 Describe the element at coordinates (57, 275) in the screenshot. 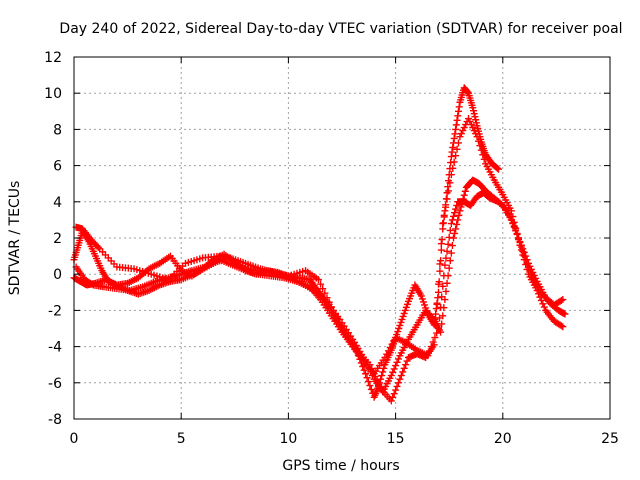

I see `y-tick-label: 0` at that location.